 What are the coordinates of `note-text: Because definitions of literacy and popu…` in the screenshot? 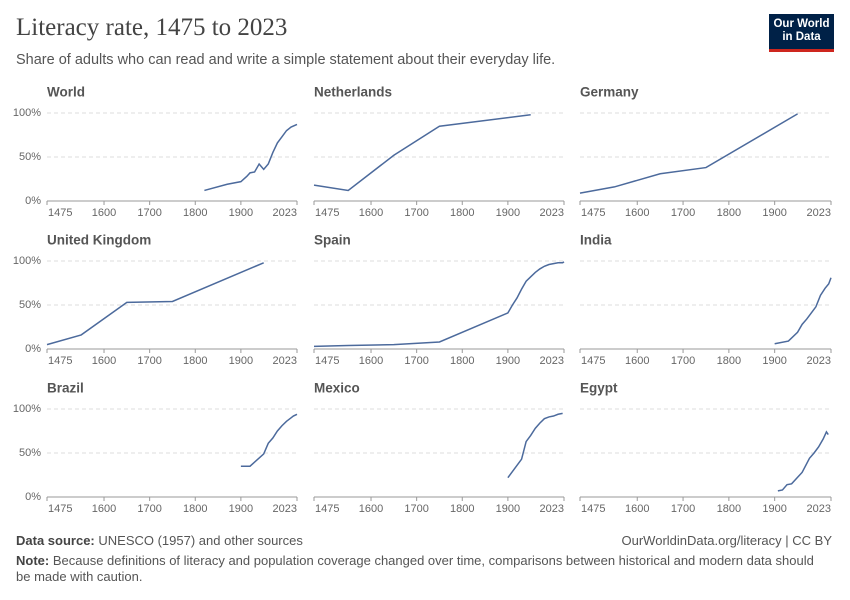 It's located at (415, 568).